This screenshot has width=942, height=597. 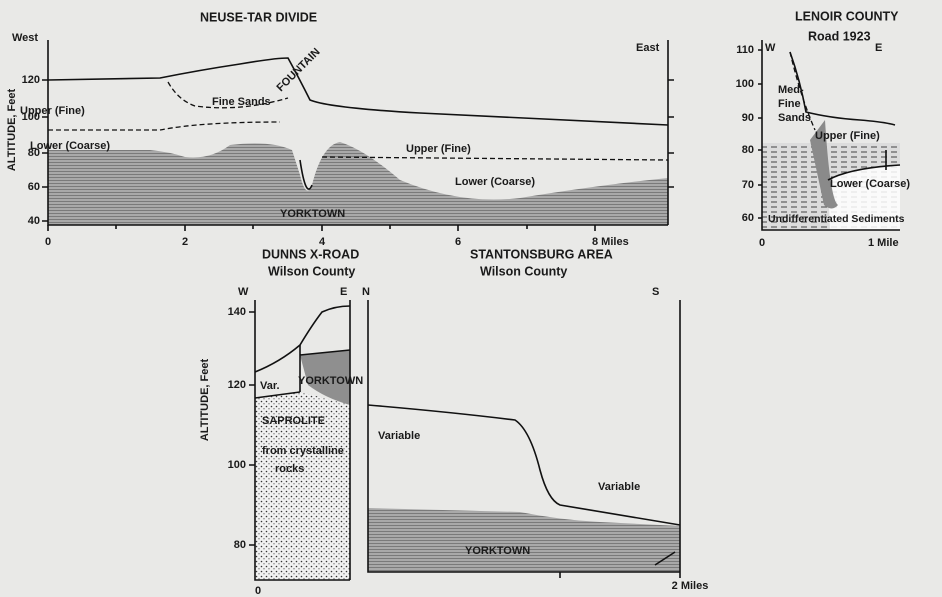 I want to click on label: Fine Sands, so click(x=241, y=102).